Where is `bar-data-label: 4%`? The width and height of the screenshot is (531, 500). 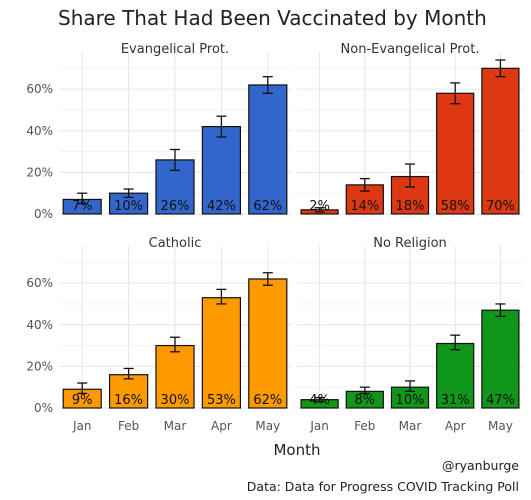 bar-data-label: 4% is located at coordinates (319, 400).